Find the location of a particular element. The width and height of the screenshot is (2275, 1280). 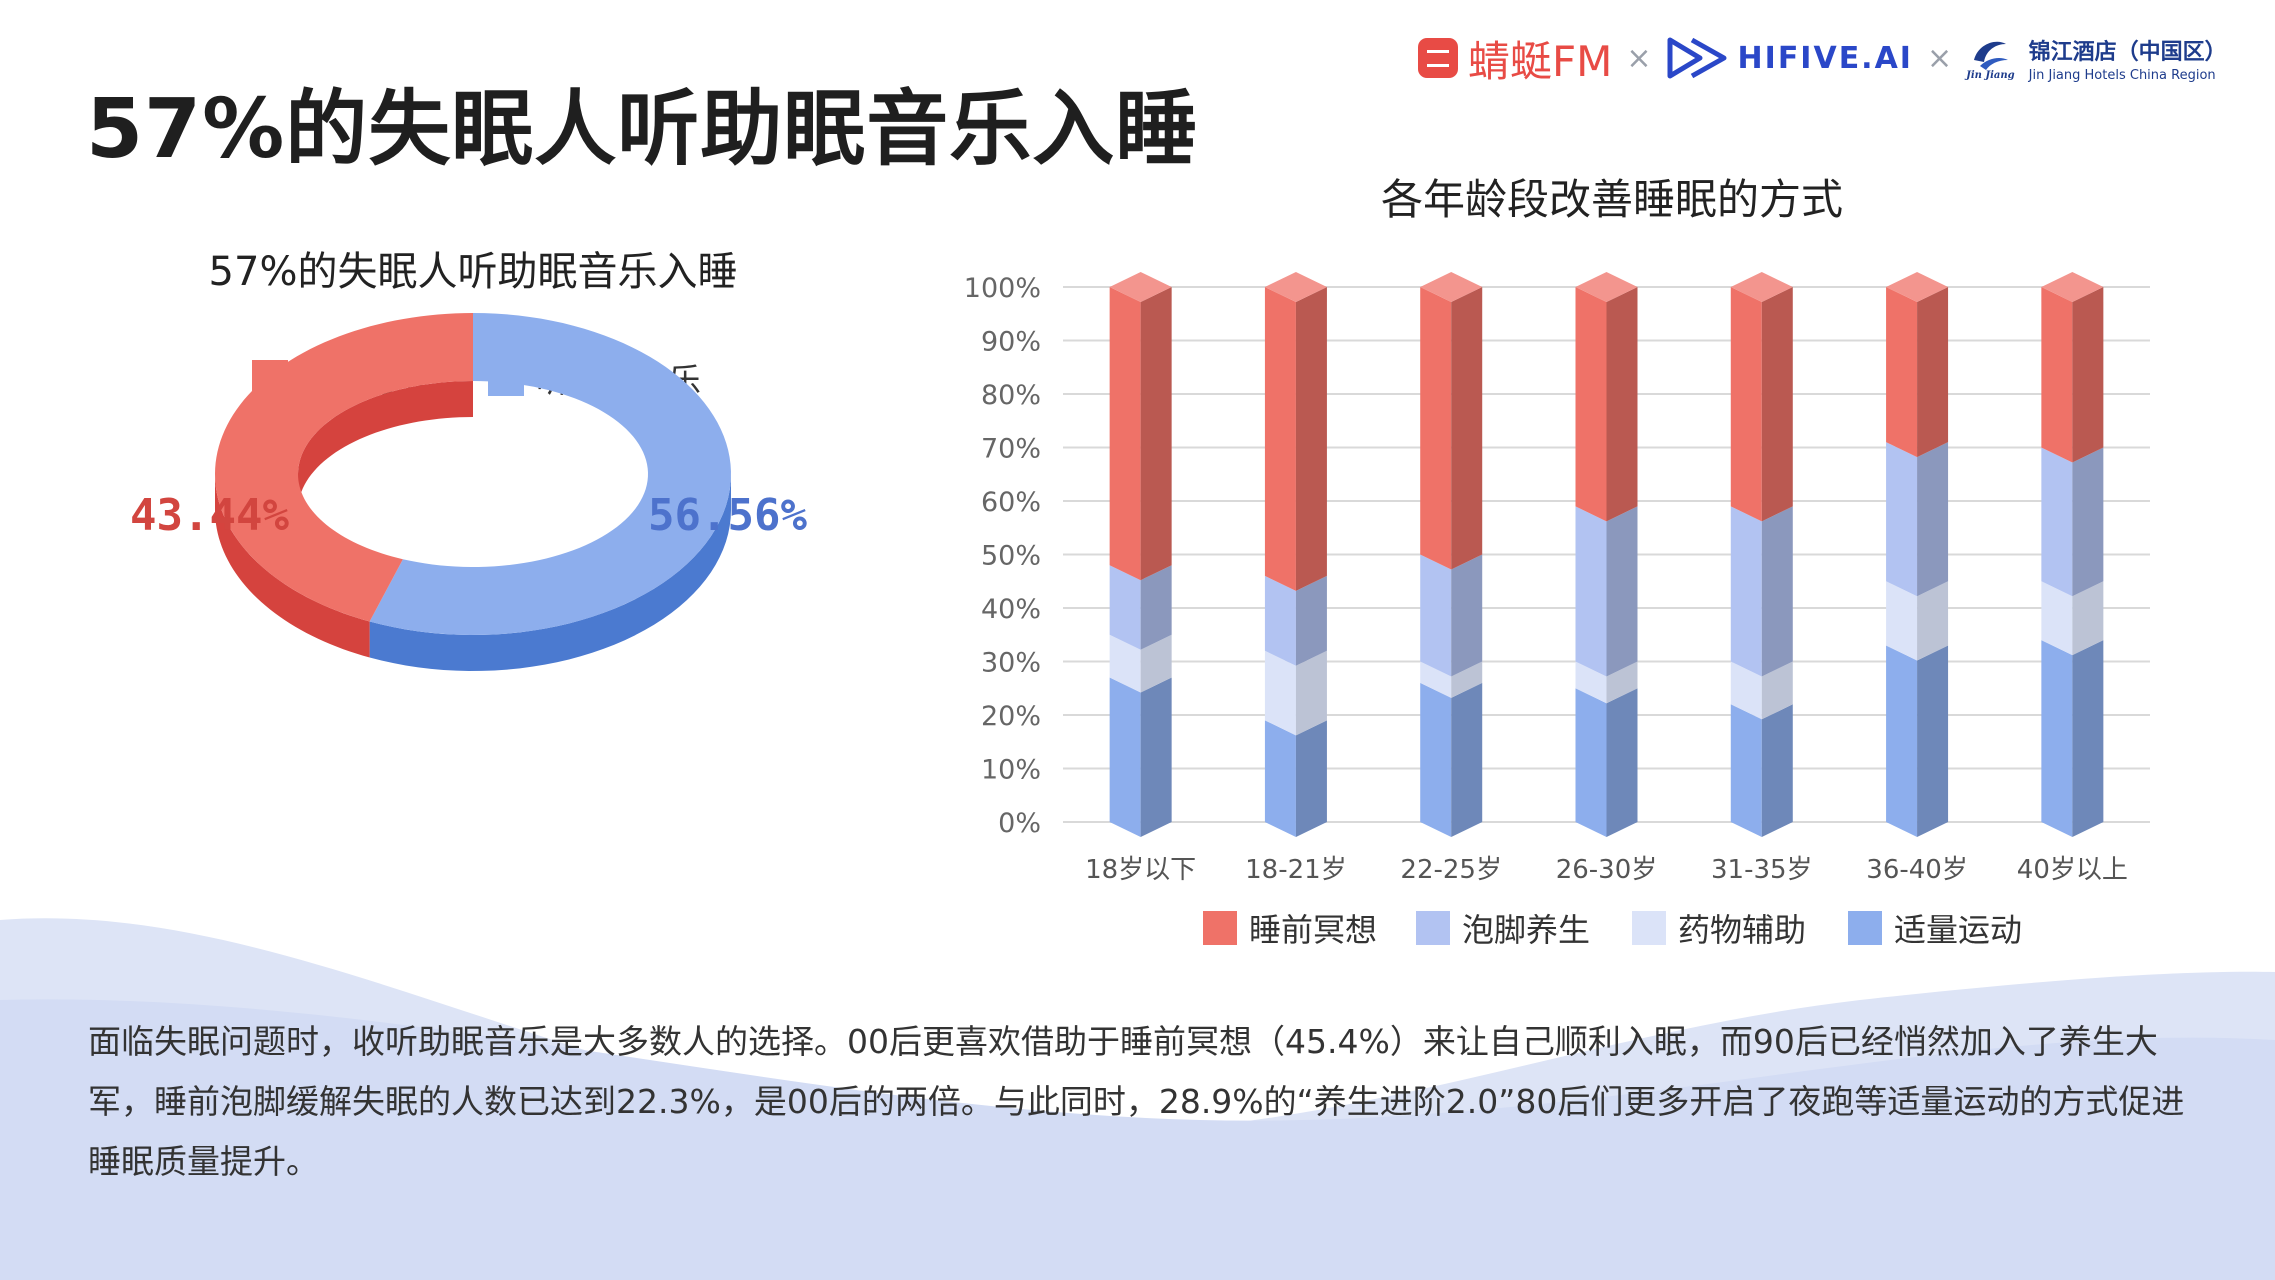

x-tick-label: 40岁以上 is located at coordinates (2072, 870).